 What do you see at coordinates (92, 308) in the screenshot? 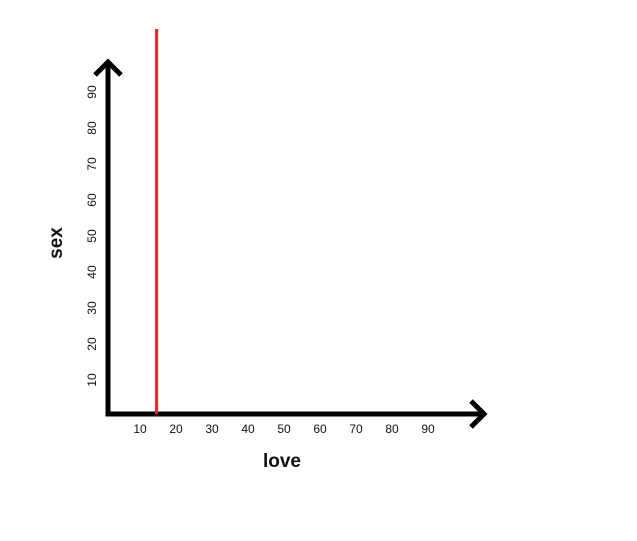
I see `y-tick-label-30: 30` at bounding box center [92, 308].